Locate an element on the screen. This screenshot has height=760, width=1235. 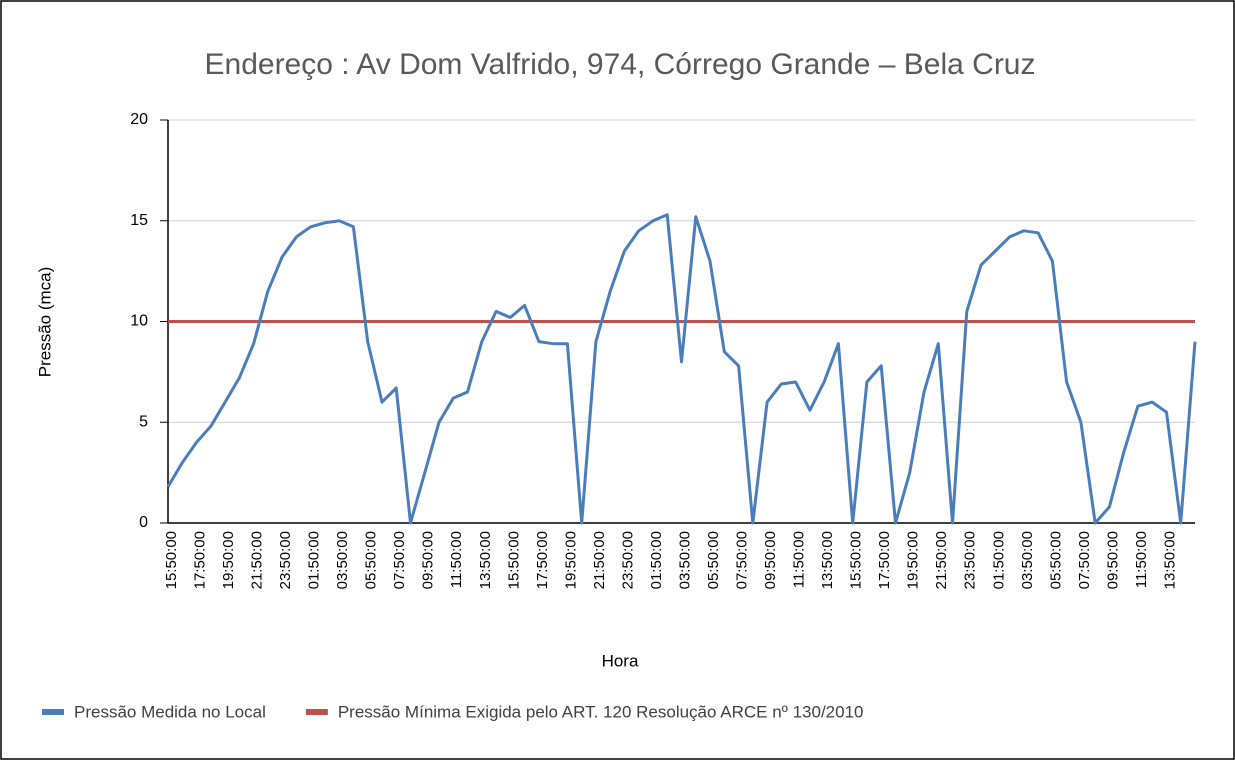
y-tick-label: 20 is located at coordinates (139, 119).